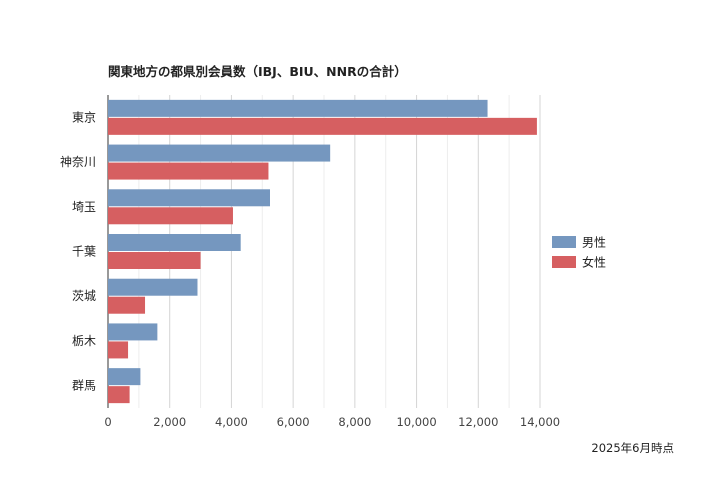 The height and width of the screenshot is (480, 720). Describe the element at coordinates (84, 386) in the screenshot. I see `category-label: 群馬` at that location.